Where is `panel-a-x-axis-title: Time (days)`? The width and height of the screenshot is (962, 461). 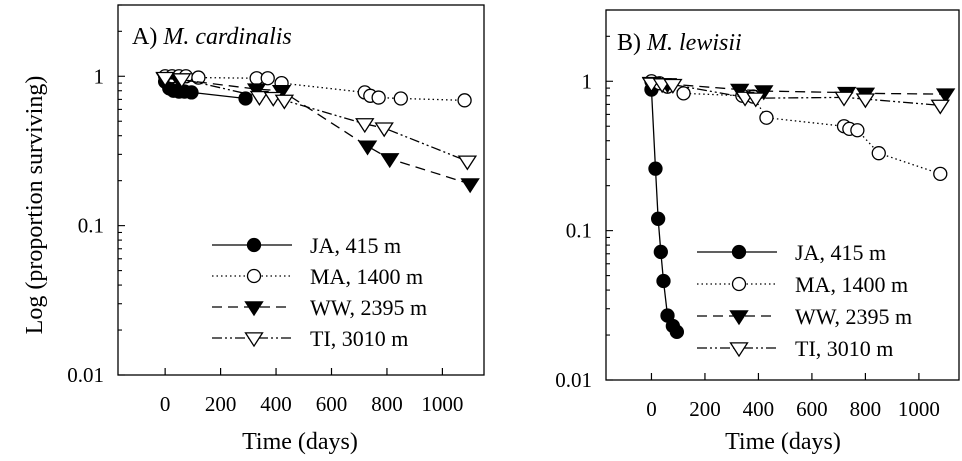 panel-a-x-axis-title: Time (days) is located at coordinates (300, 442).